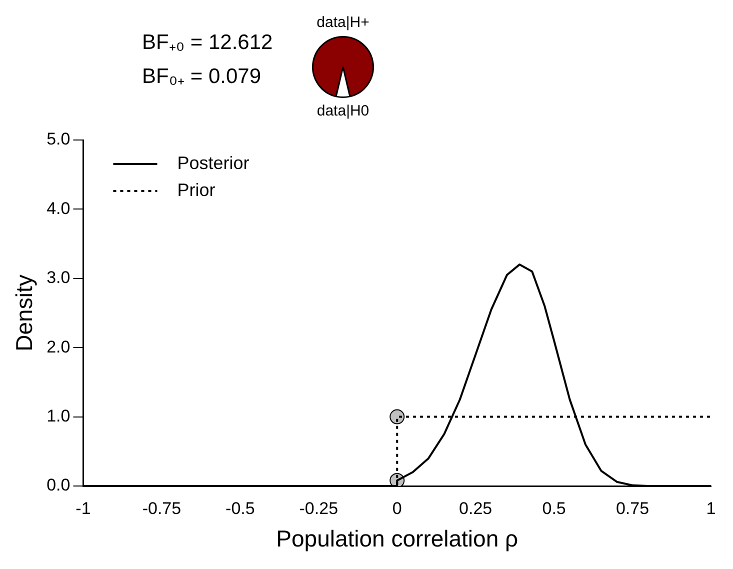 This screenshot has height=569, width=733. I want to click on y-tick-label: 1.0, so click(58, 416).